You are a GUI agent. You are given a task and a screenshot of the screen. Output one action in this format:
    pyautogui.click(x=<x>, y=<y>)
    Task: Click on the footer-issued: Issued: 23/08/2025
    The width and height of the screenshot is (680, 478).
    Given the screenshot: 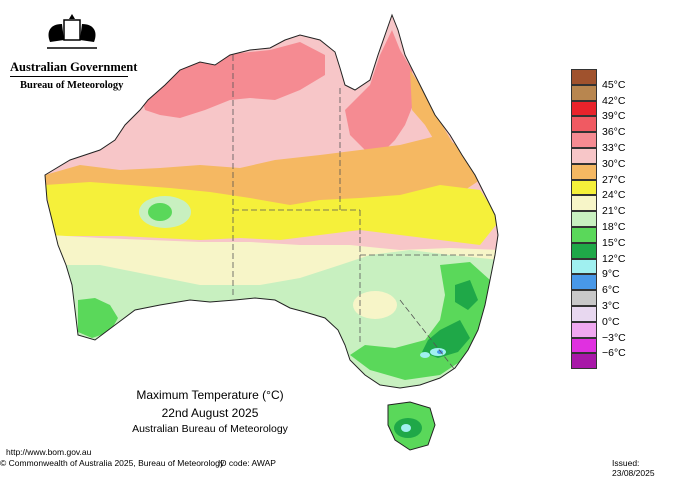 What is the action you would take?
    pyautogui.click(x=633, y=468)
    